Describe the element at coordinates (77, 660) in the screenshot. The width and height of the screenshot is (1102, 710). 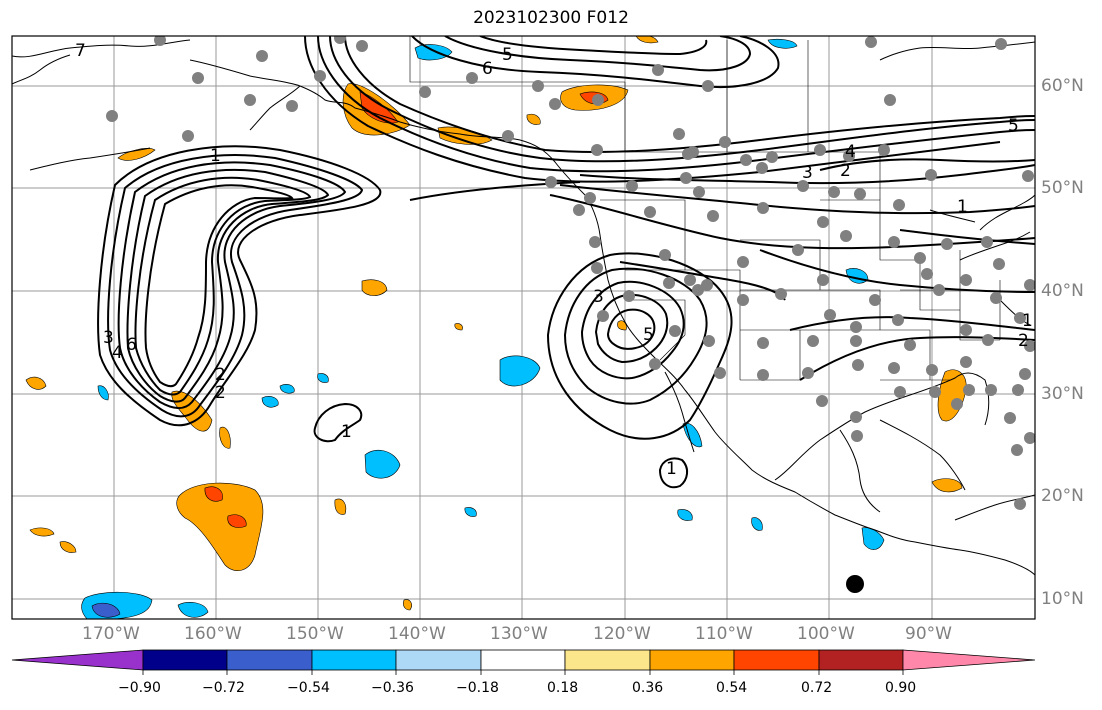
I see `colorbar-min-extension` at that location.